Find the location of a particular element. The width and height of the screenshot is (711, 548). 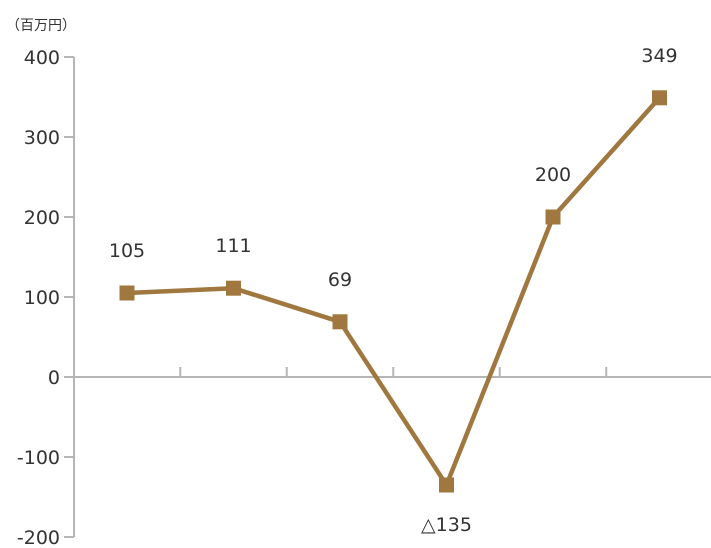

unit-label: （百万円） is located at coordinates (41, 26).